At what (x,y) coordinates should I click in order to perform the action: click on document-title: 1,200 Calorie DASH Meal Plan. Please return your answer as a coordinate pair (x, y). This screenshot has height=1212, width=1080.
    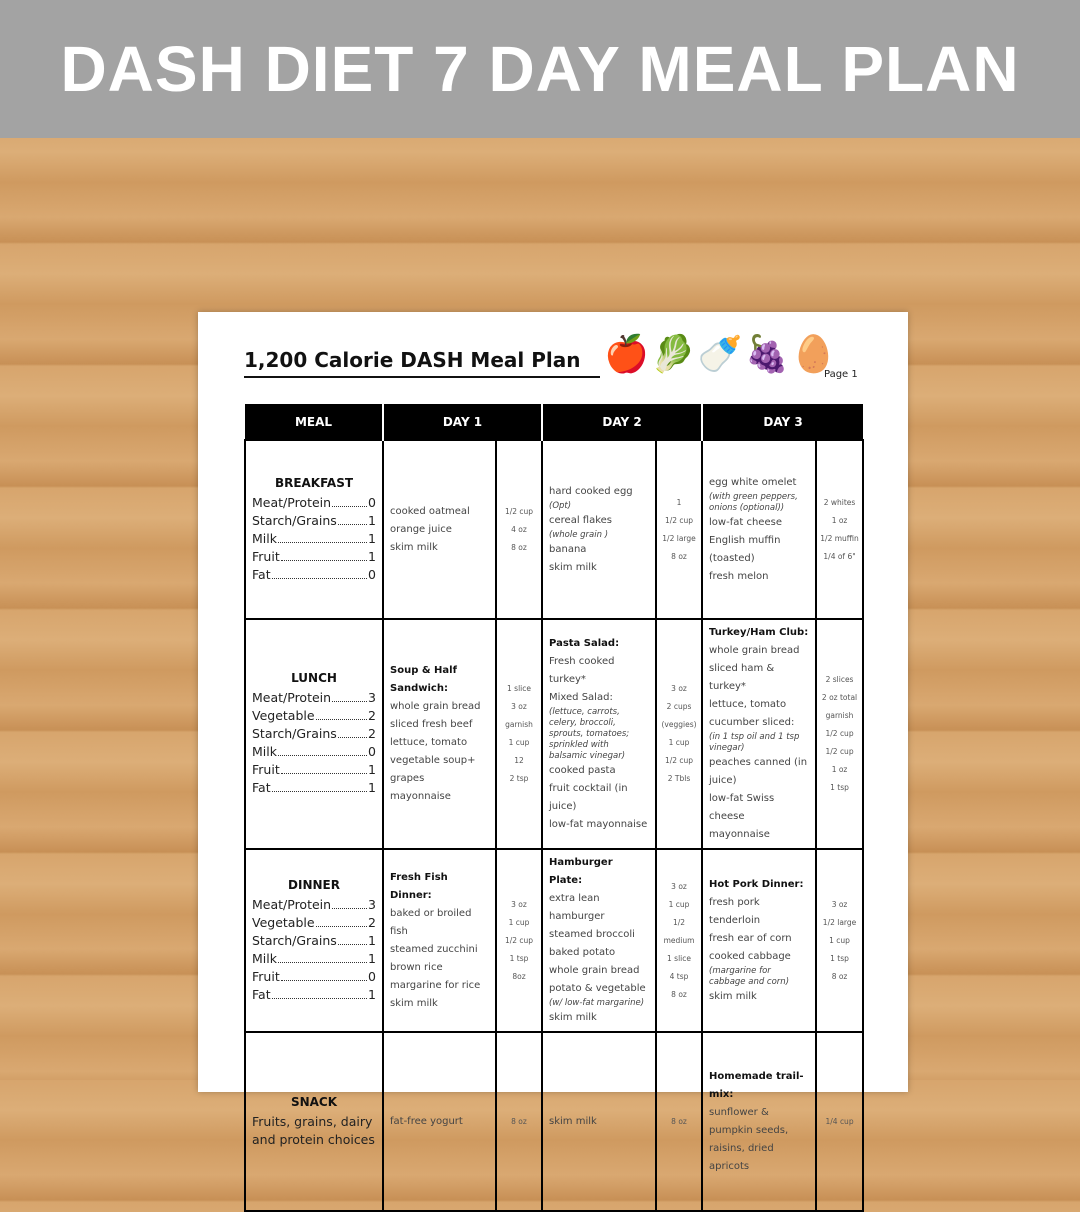
    Looking at the image, I should click on (422, 363).